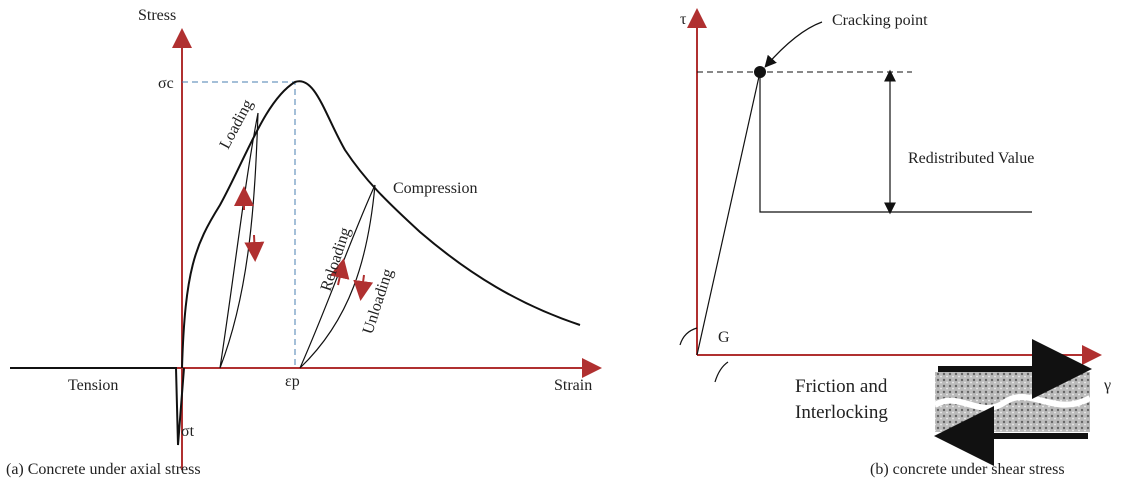 This screenshot has height=489, width=1121. What do you see at coordinates (378, 301) in the screenshot?
I see `label: Unloading` at bounding box center [378, 301].